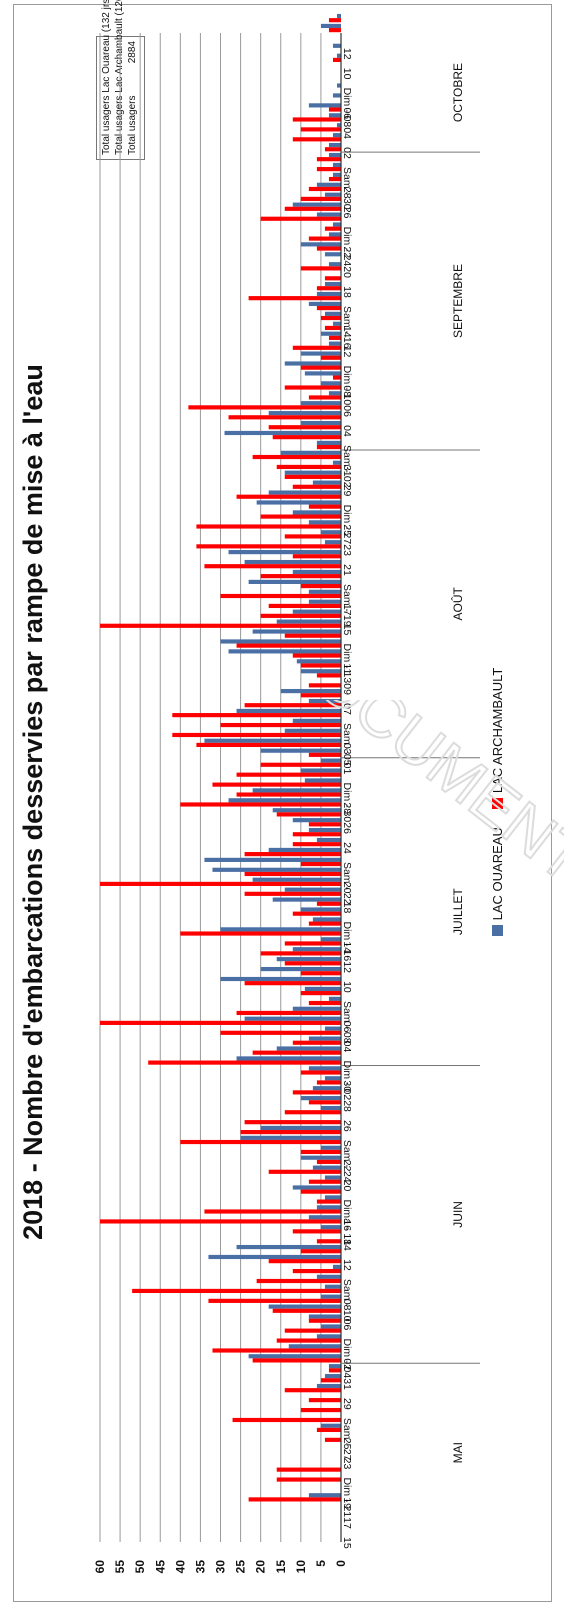  Describe the element at coordinates (347, 1022) in the screenshot. I see `x-tick-label: Sam - 08` at that location.